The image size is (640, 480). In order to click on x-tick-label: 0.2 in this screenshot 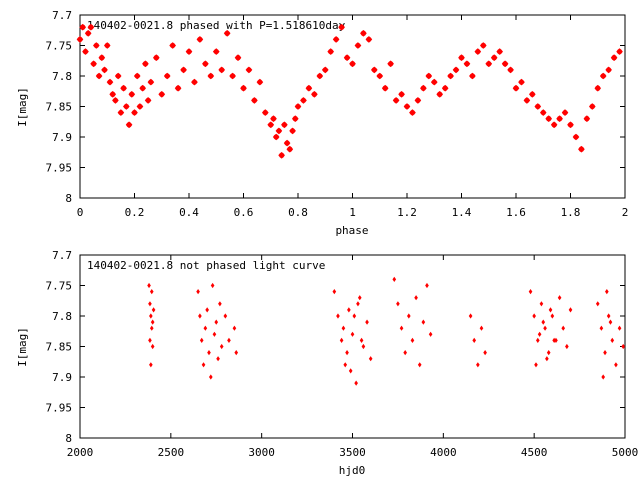, I will do `click(135, 212)`.